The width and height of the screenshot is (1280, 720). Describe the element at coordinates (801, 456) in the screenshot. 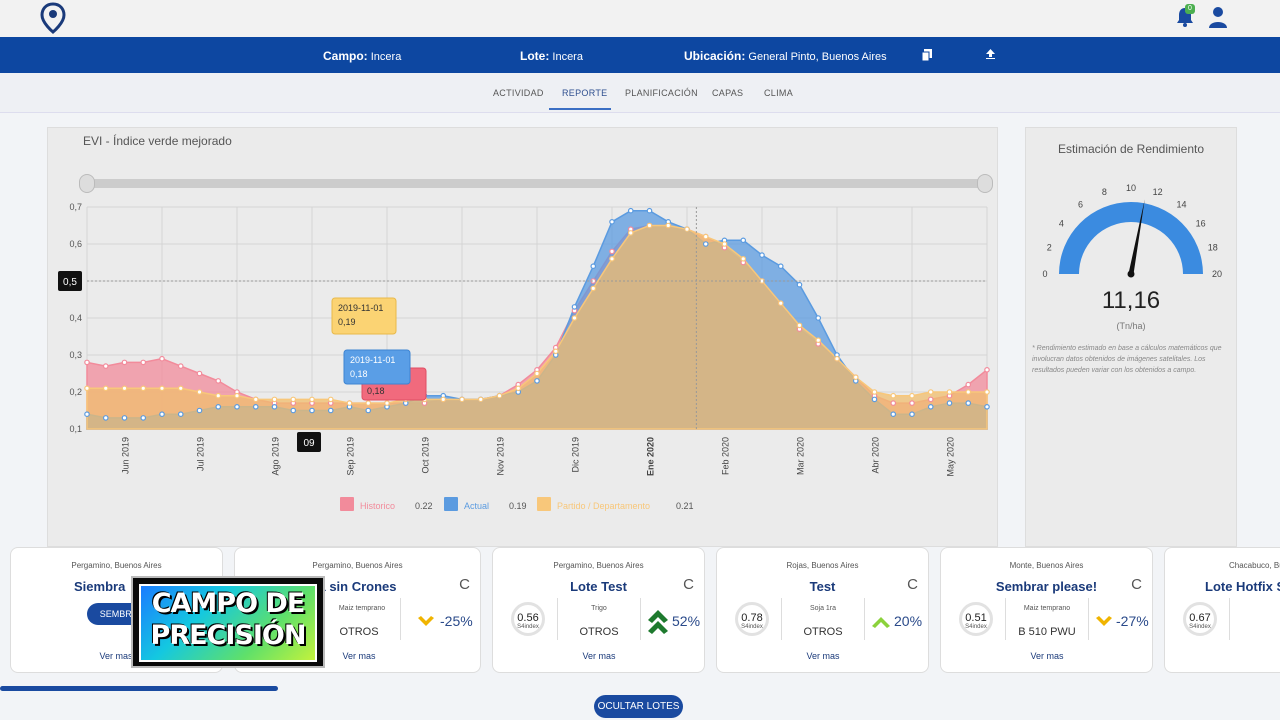

I see `x-tick-label: Mar 2020` at that location.